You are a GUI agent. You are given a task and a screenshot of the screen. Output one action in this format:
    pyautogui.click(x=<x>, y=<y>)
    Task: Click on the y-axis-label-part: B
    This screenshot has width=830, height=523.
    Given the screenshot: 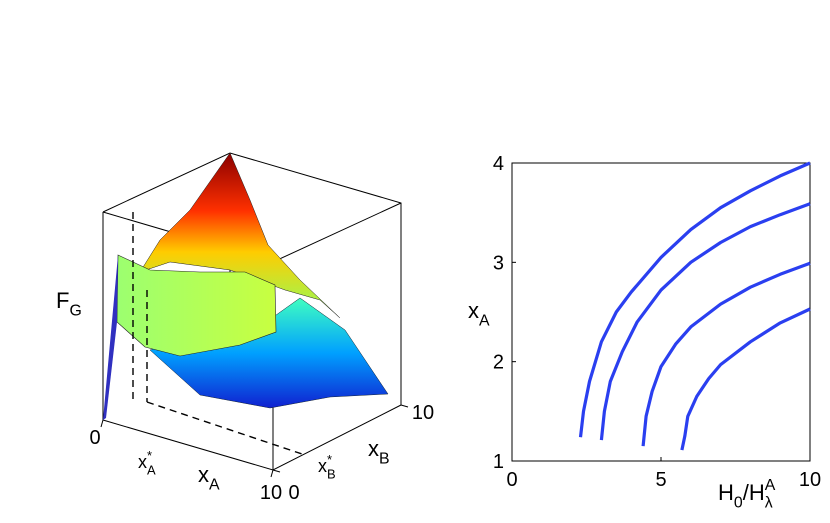 What is the action you would take?
    pyautogui.click(x=384, y=459)
    